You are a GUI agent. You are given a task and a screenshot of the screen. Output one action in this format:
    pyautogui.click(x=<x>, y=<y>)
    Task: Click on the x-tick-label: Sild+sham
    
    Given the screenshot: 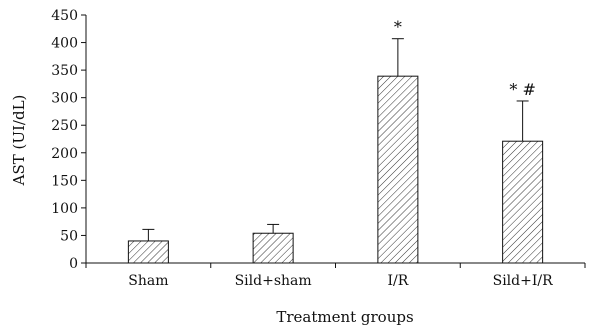 What is the action you would take?
    pyautogui.click(x=273, y=281)
    